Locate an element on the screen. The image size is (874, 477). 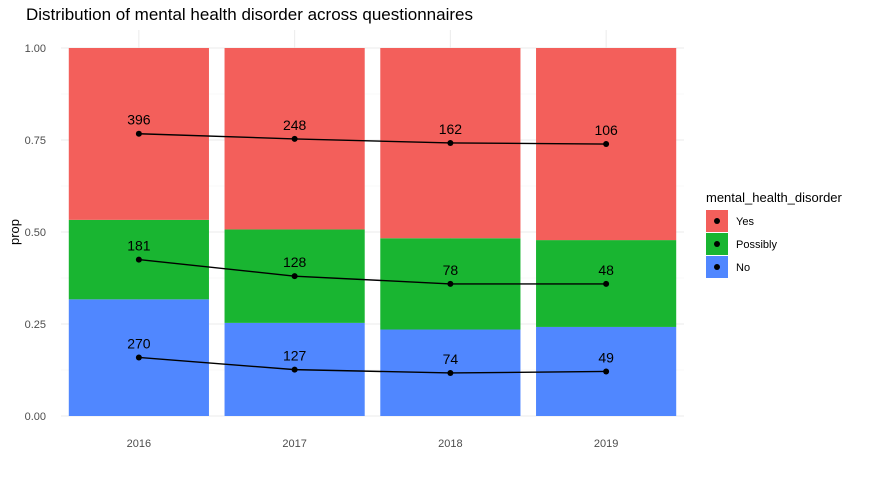
point-yes-2016 is located at coordinates (138, 133).